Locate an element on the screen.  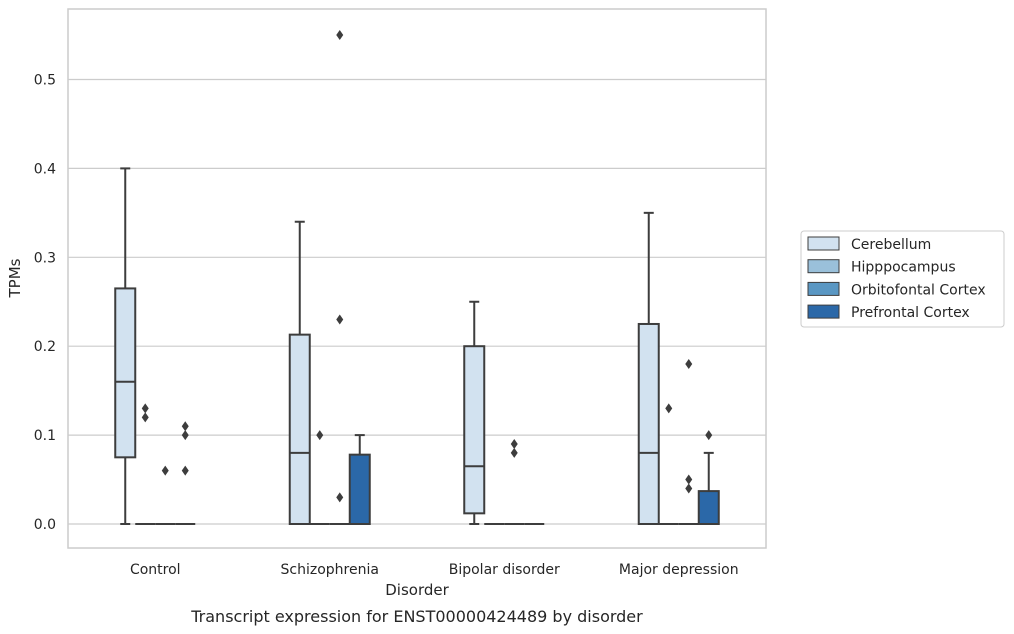
y-tick-label: 0.2 is located at coordinates (45, 347).